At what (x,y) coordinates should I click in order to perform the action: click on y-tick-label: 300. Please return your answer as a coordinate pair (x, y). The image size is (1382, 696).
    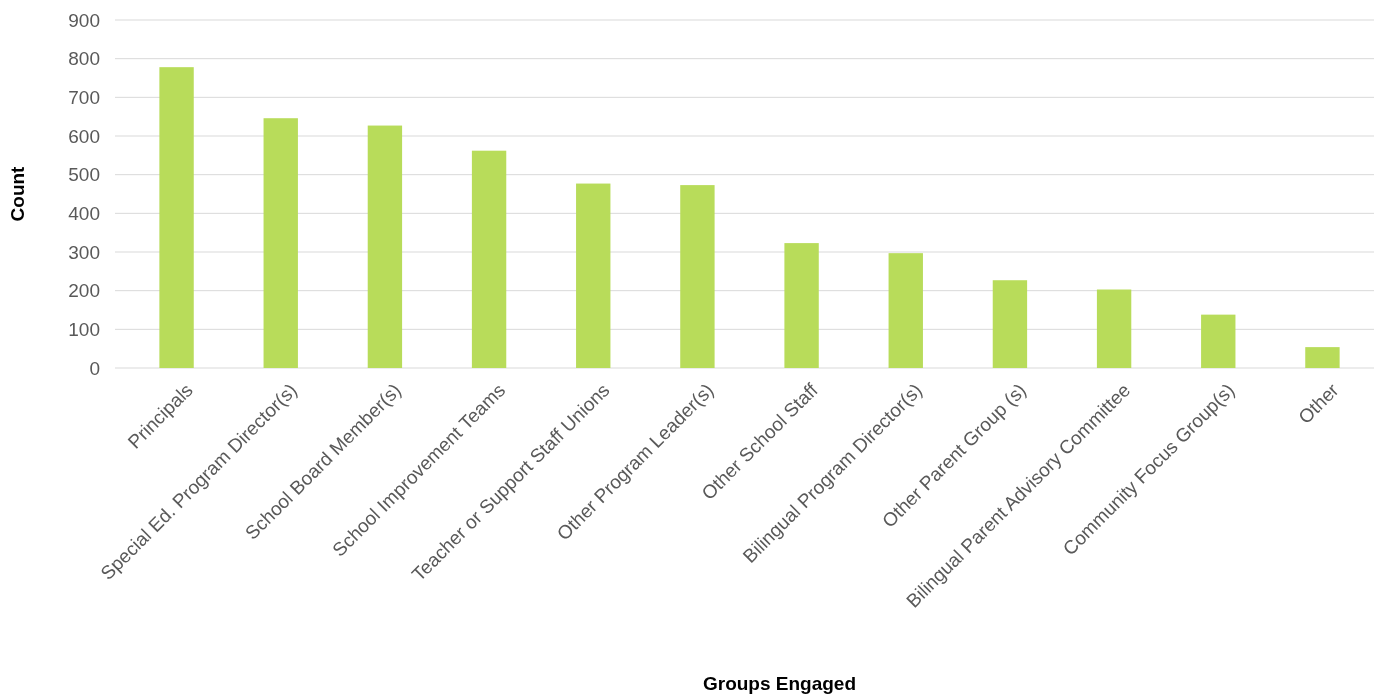
    Looking at the image, I should click on (84, 252).